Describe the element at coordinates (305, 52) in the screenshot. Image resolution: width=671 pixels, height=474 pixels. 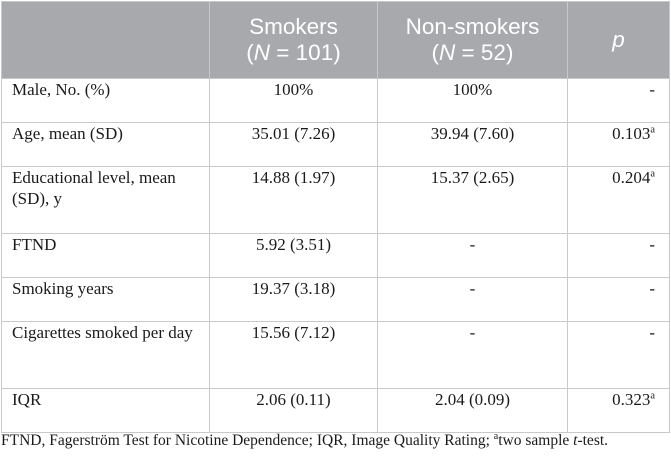
I see `header-smokers-n-count: = 101)` at that location.